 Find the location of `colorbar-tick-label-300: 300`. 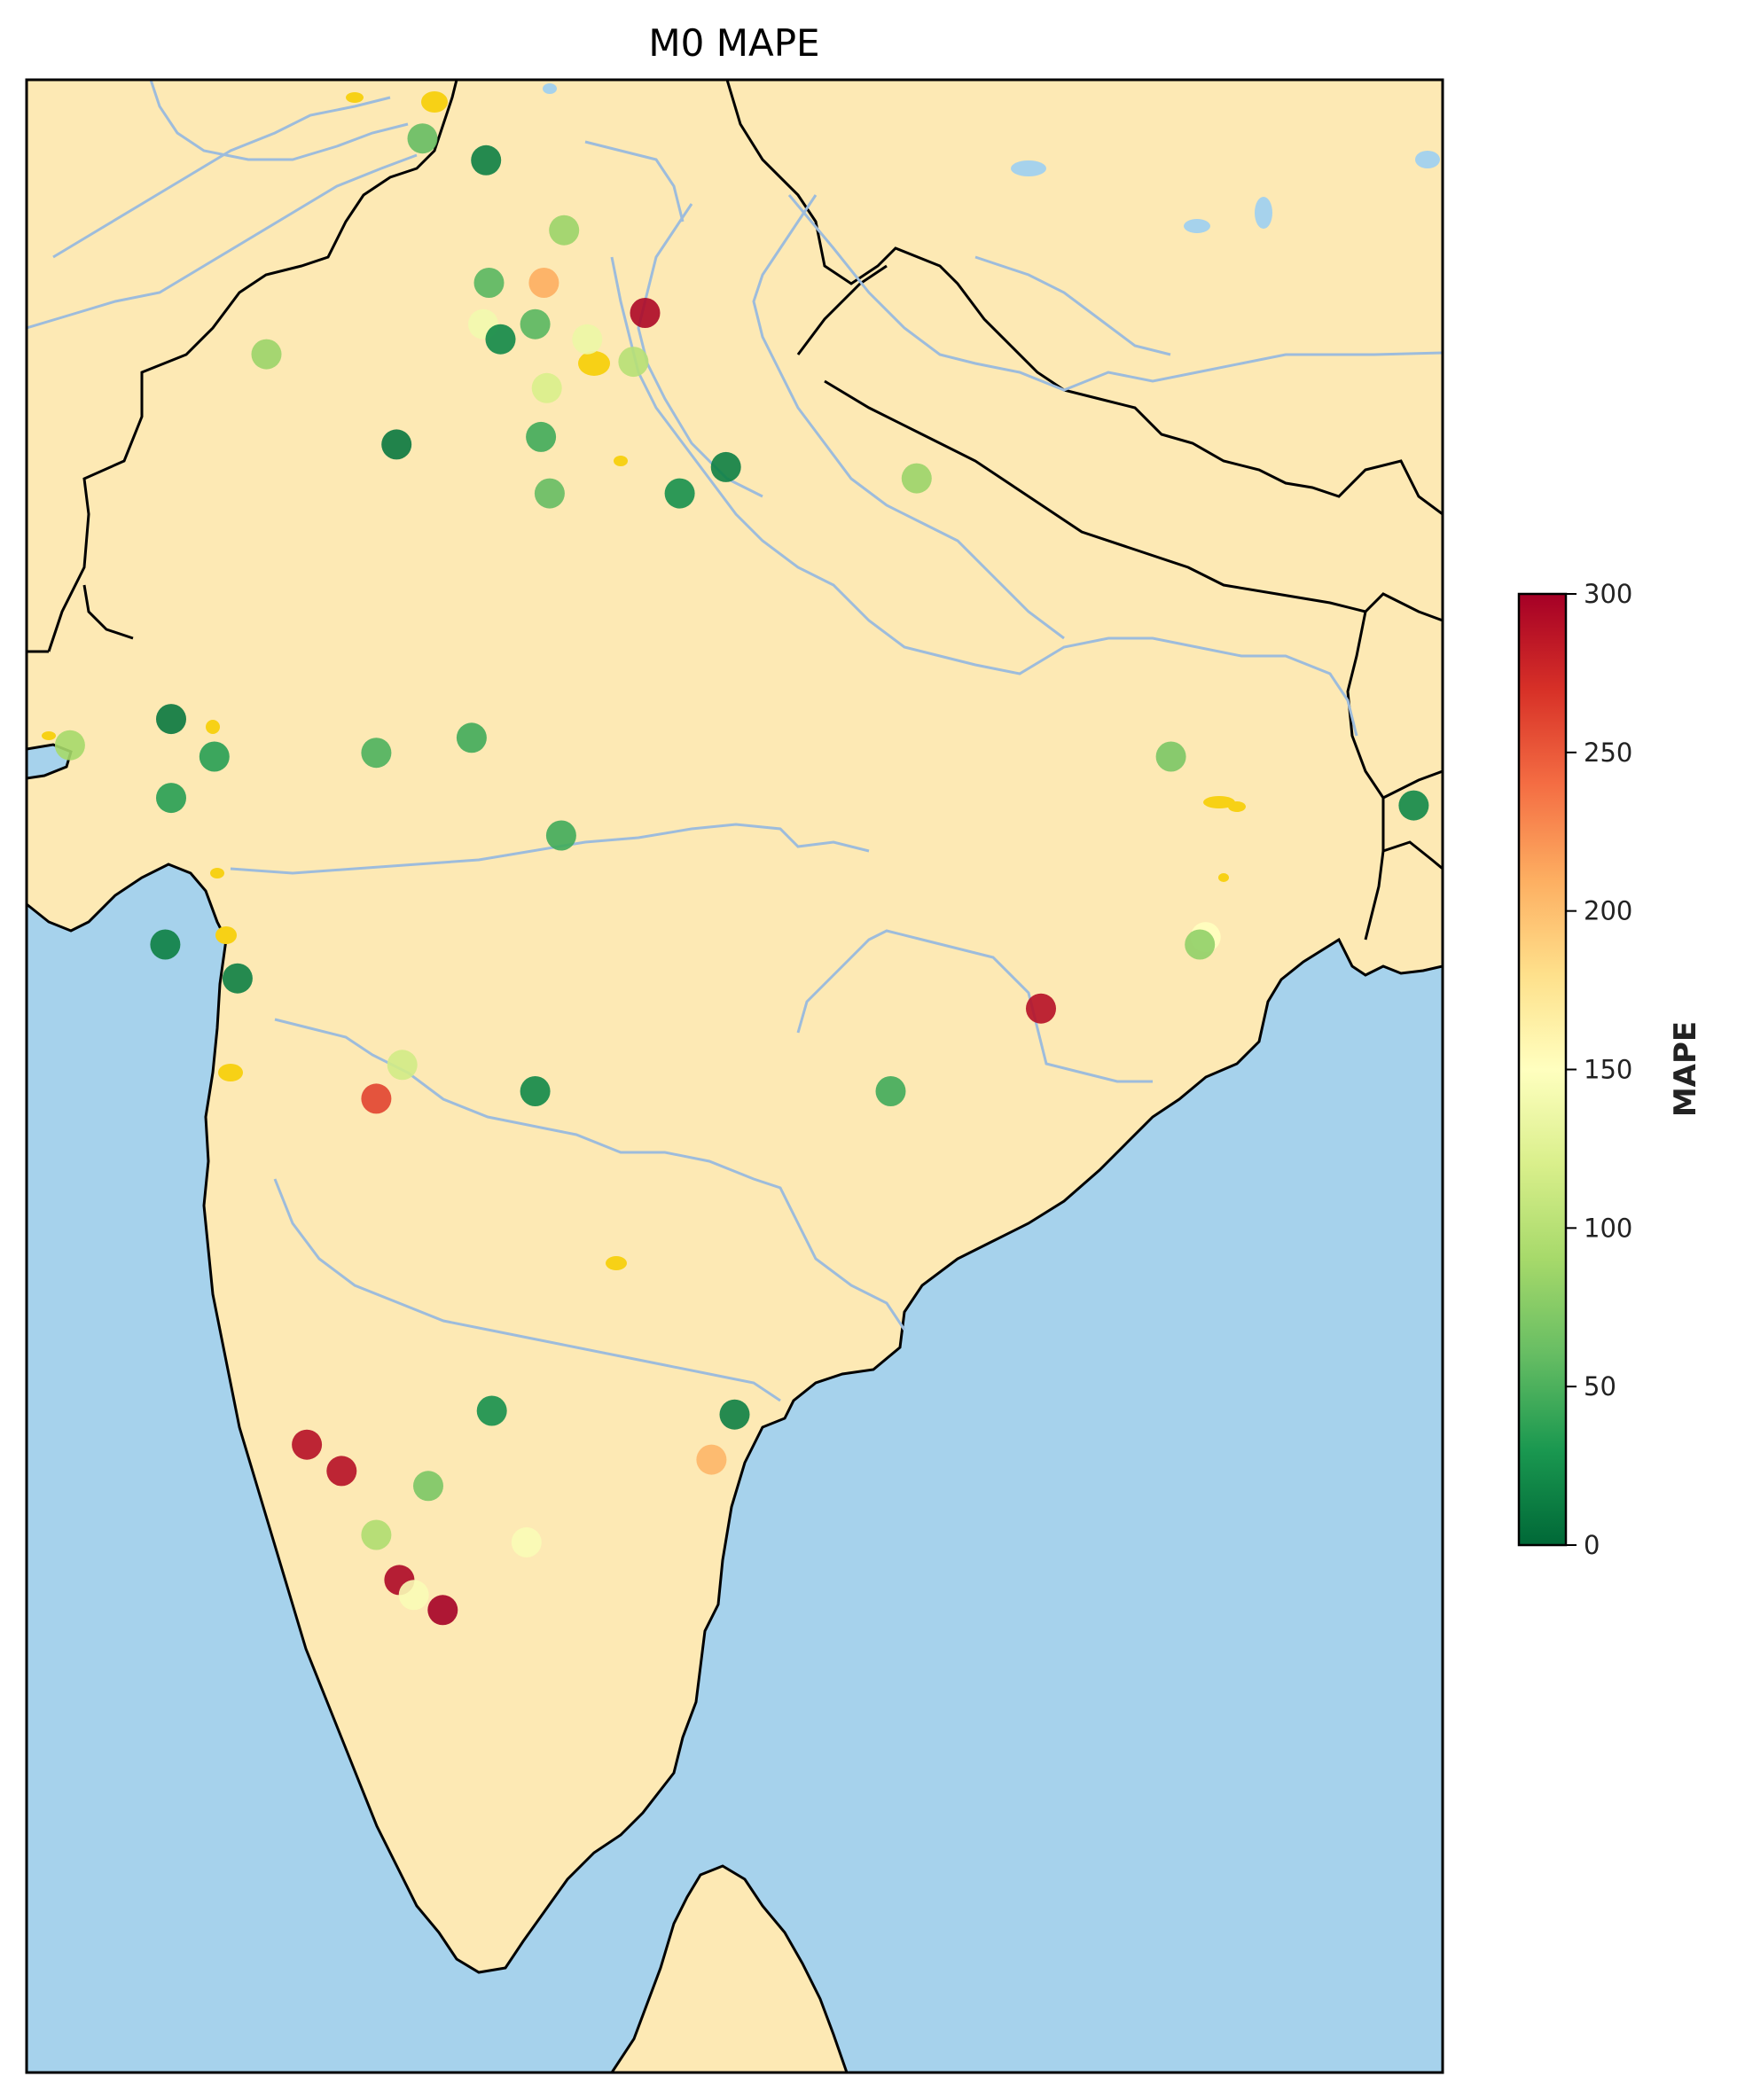

colorbar-tick-label-300: 300 is located at coordinates (1608, 594).